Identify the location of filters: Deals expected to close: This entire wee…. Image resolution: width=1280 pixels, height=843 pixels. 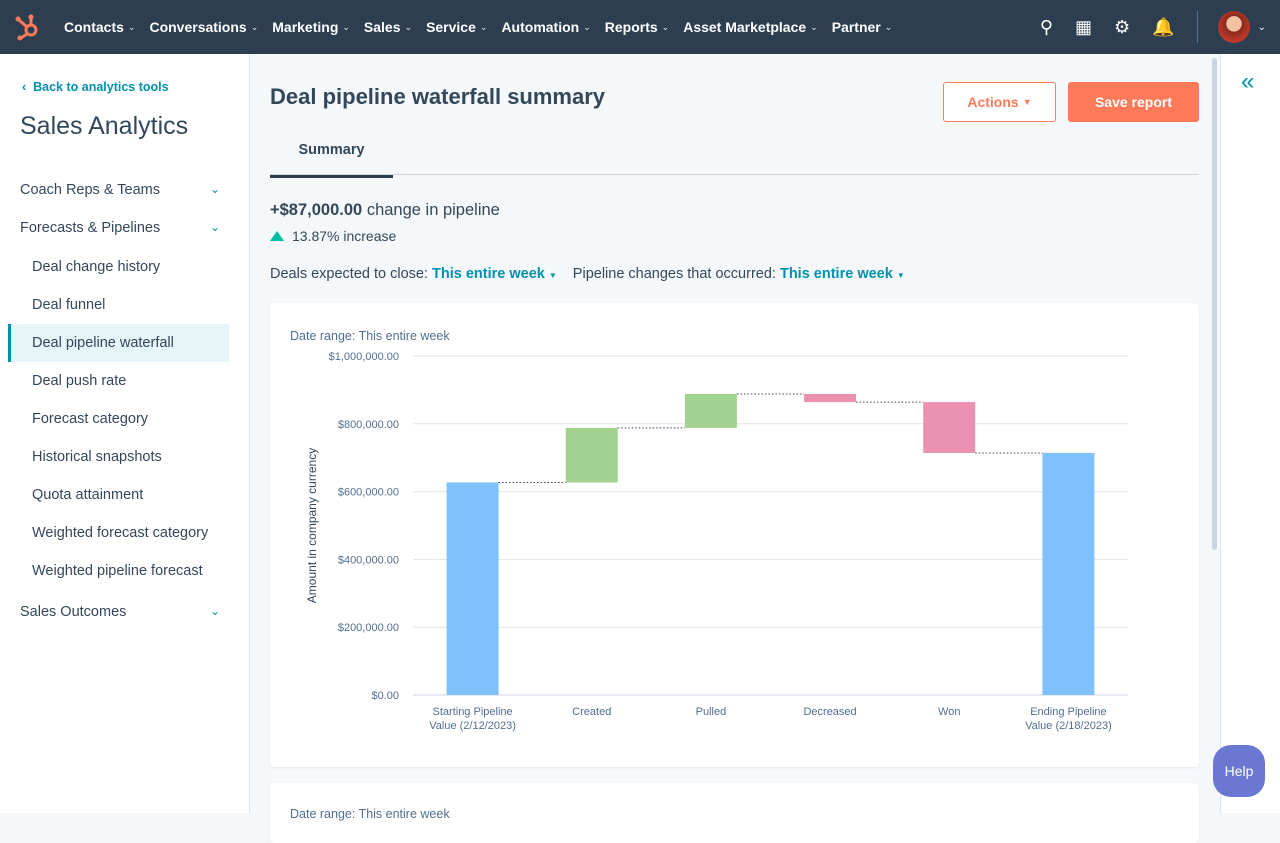
(587, 274).